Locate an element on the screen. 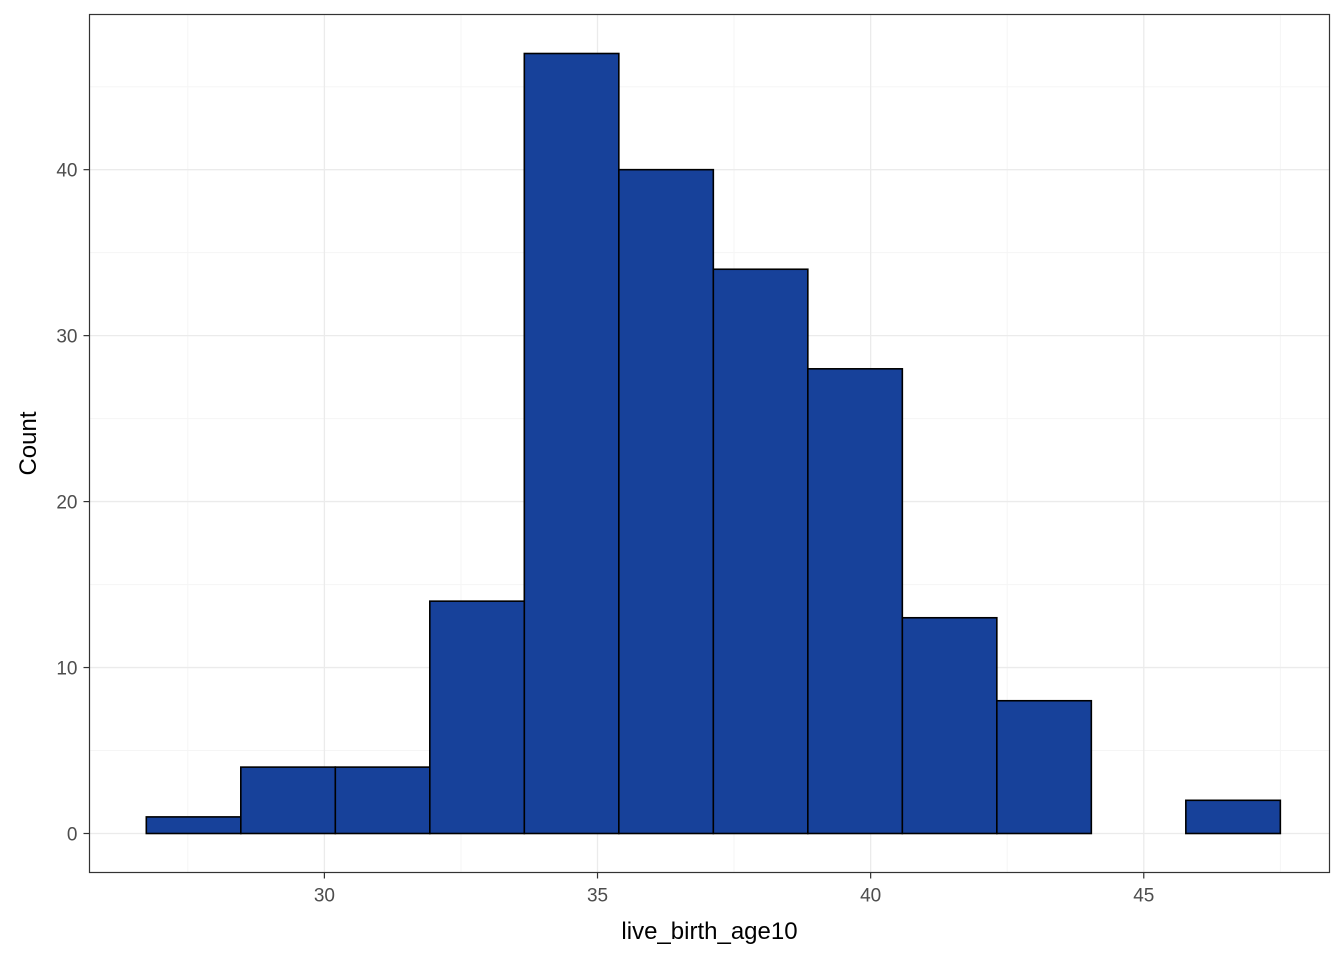  y-tick-label: 40 is located at coordinates (66, 171).